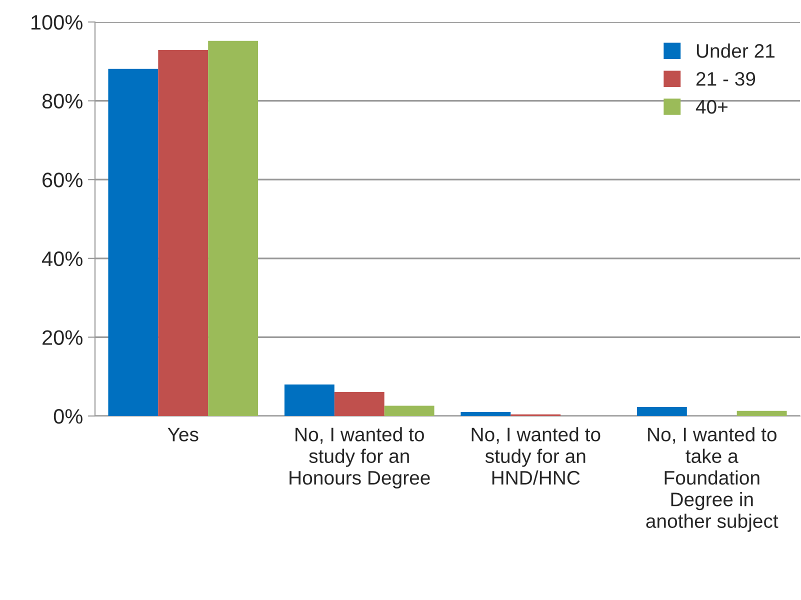  Describe the element at coordinates (183, 435) in the screenshot. I see `x-tick-label: Yes` at that location.